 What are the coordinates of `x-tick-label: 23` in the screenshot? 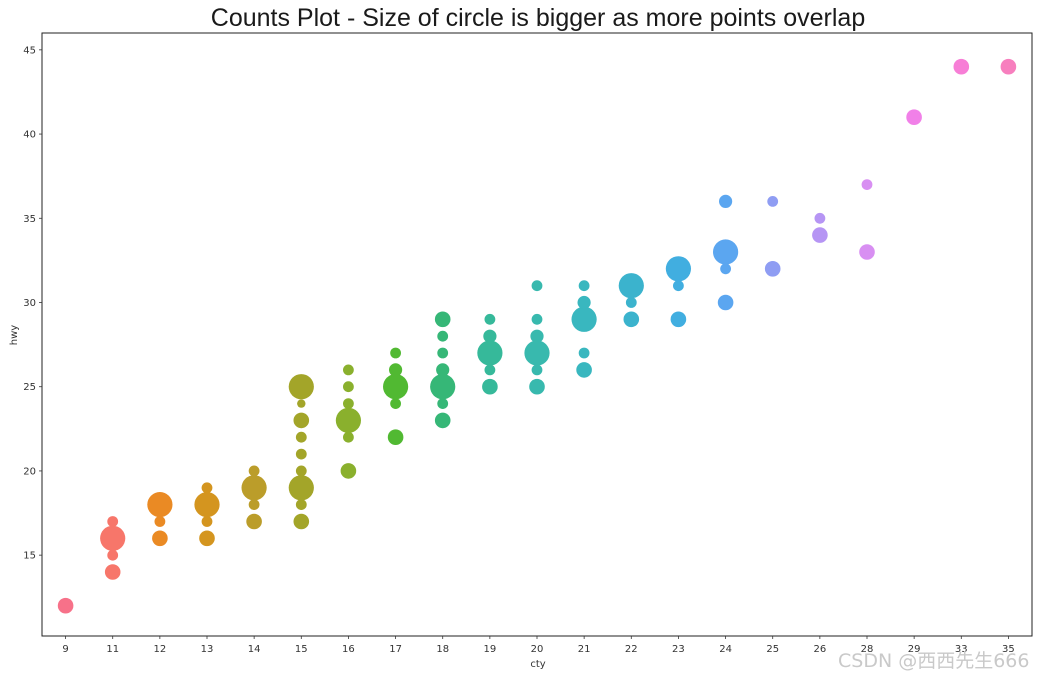 It's located at (678, 649).